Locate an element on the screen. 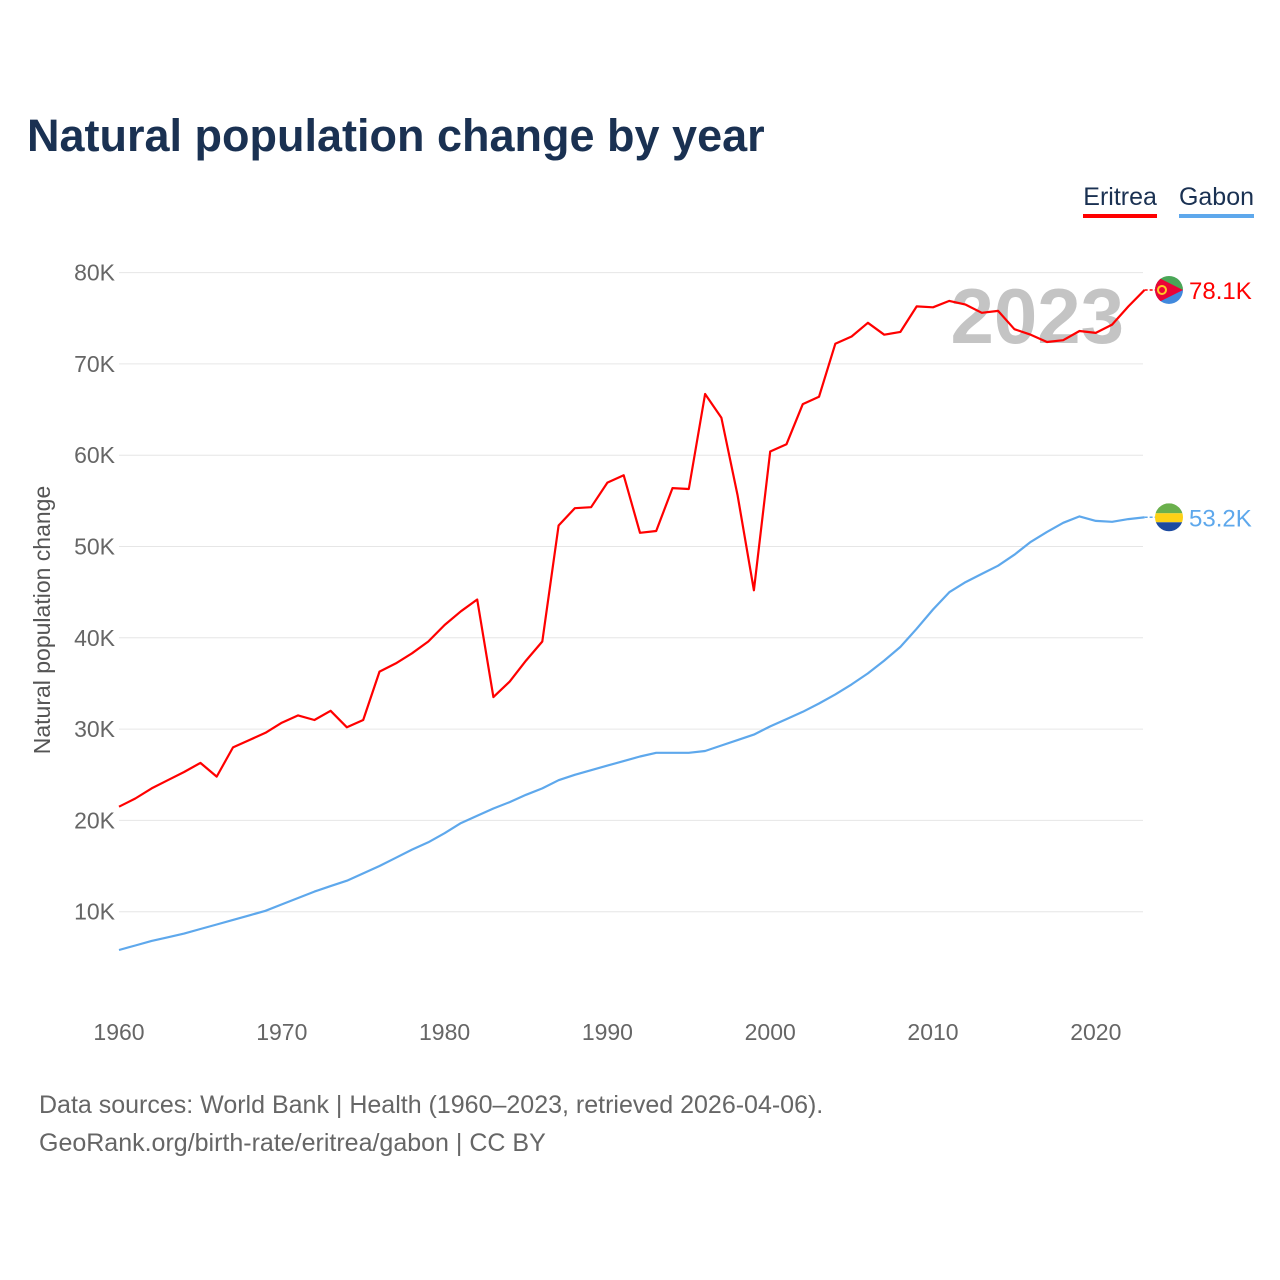 This screenshot has height=1280, width=1280. legend-item-gabon: Gabon is located at coordinates (1216, 200).